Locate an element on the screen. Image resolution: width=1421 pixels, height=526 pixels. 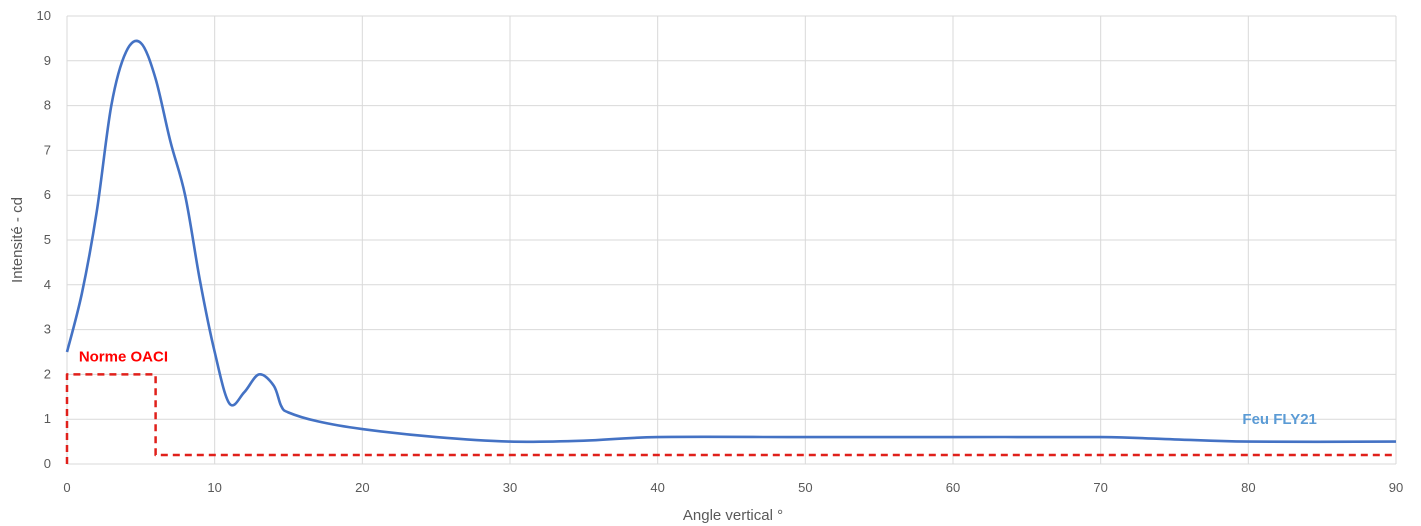
x-tick-label: 40 is located at coordinates (657, 487).